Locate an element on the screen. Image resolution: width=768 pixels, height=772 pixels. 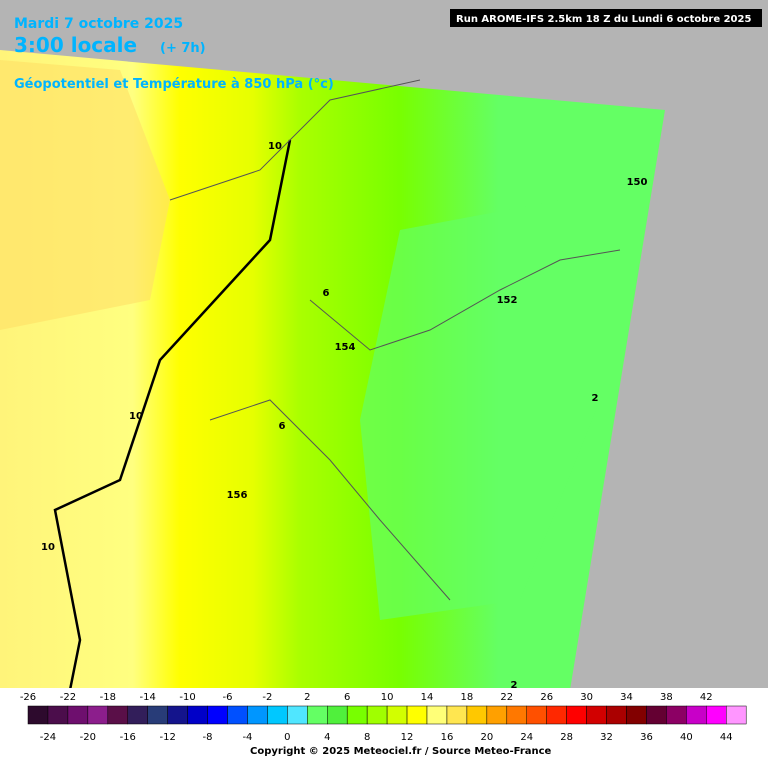
colorbar-label-bottom: -20 is located at coordinates (88, 737).